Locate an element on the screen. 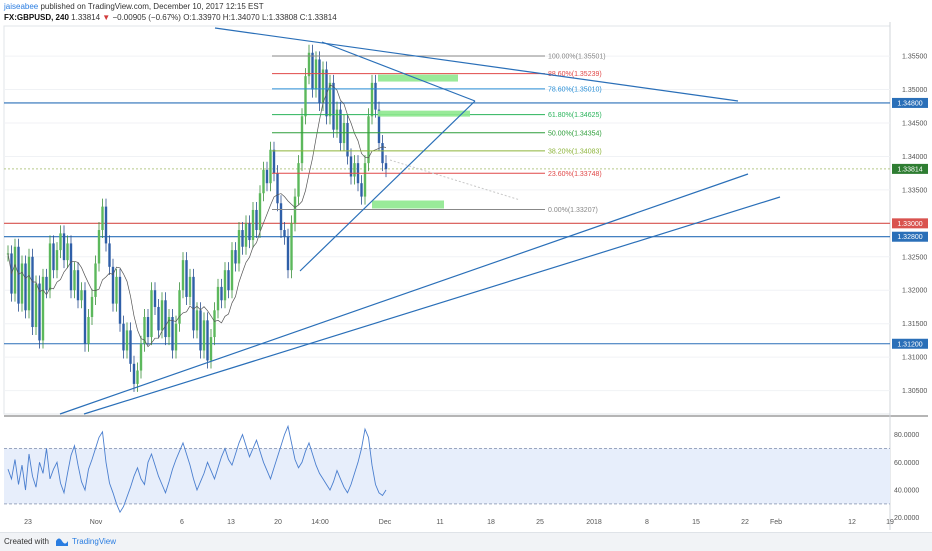  upper-trendline is located at coordinates (476, 64).